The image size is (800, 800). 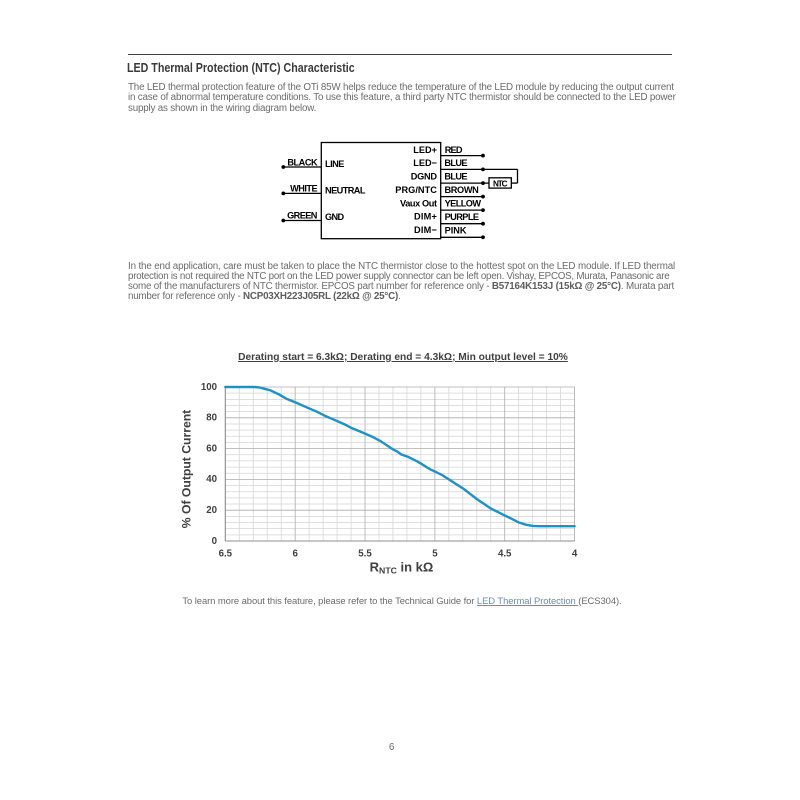 What do you see at coordinates (402, 567) in the screenshot?
I see `svg-text: RNTC in kΩ` at bounding box center [402, 567].